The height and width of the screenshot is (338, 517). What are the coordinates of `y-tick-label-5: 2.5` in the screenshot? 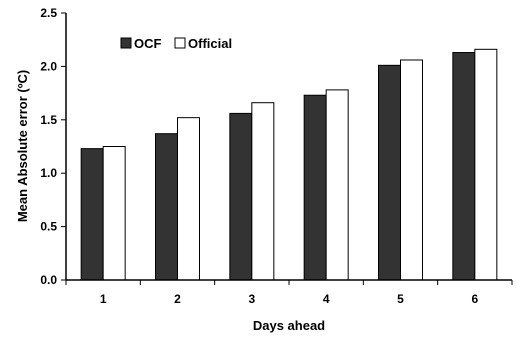 It's located at (48, 13).